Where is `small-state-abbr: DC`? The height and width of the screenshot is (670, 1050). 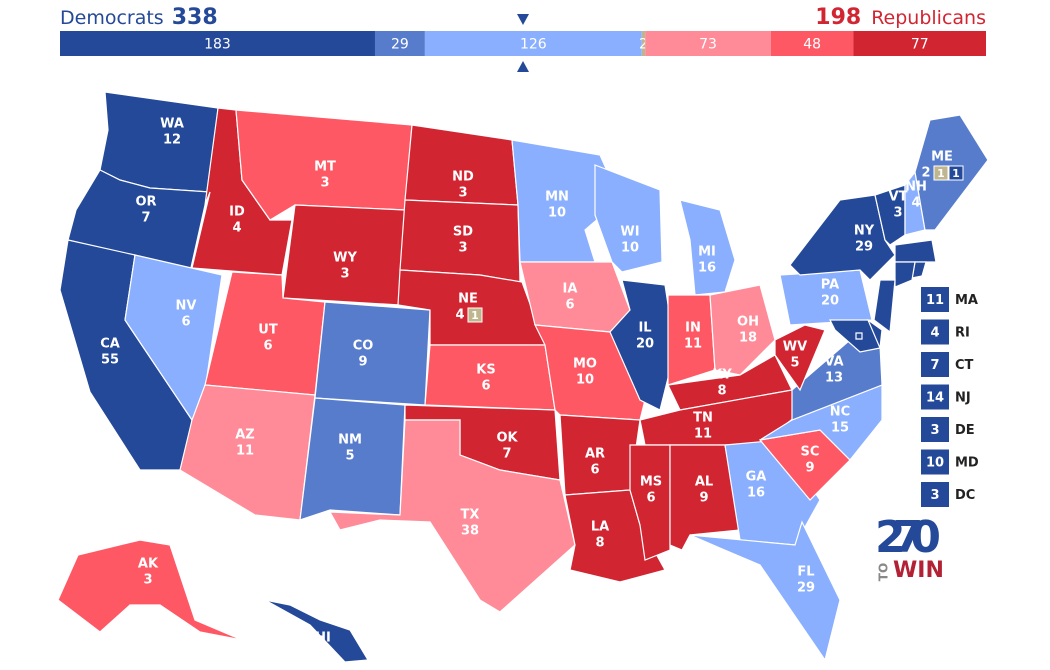 small-state-abbr: DC is located at coordinates (965, 495).